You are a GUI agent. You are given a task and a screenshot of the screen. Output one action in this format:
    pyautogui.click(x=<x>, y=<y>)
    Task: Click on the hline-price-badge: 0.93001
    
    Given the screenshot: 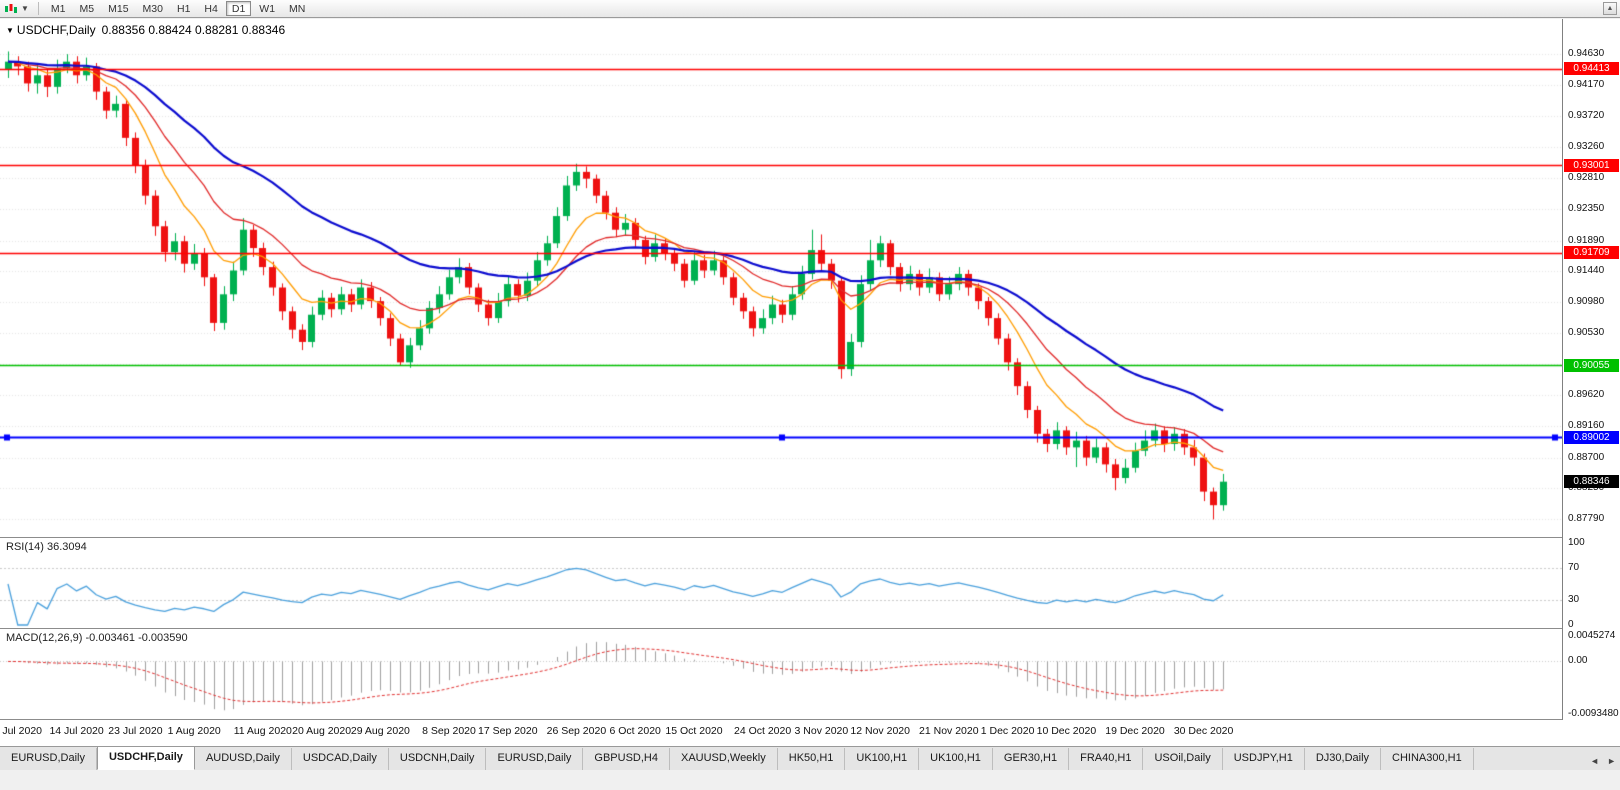 What is the action you would take?
    pyautogui.click(x=1591, y=165)
    